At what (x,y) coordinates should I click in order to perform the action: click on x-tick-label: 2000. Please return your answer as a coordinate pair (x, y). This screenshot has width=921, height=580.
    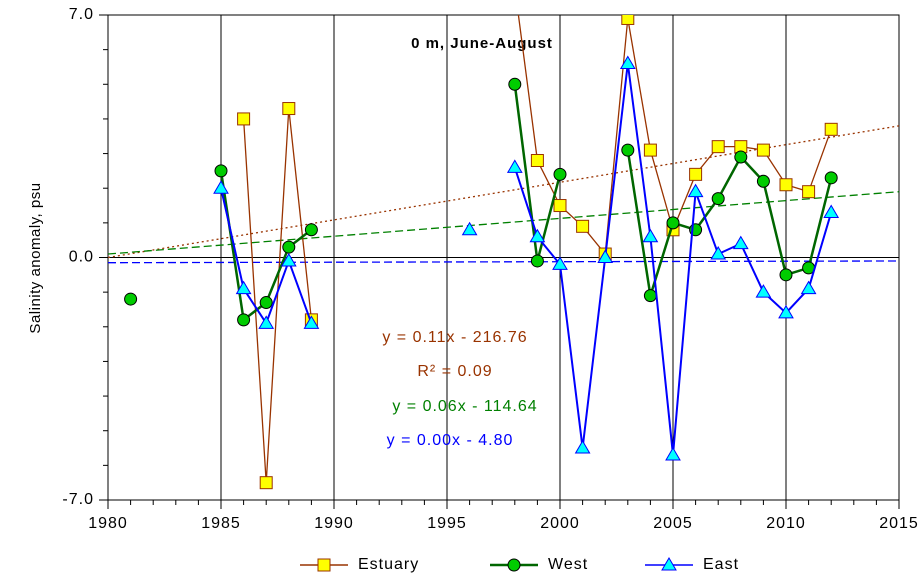
    Looking at the image, I should click on (560, 523).